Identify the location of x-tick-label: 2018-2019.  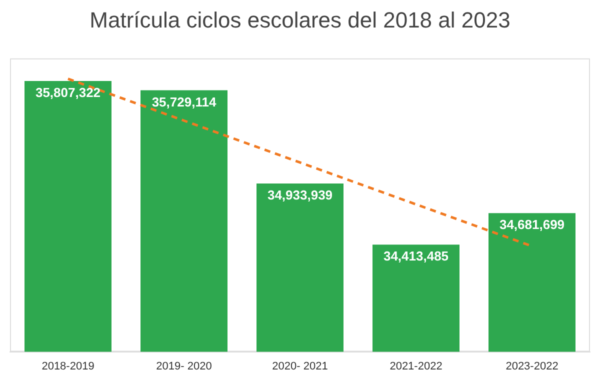
(68, 366).